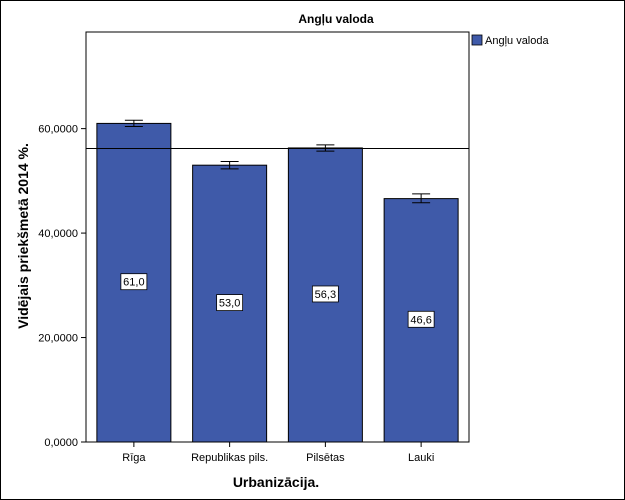 The image size is (625, 500). I want to click on y-tick-label: 20,0000, so click(58, 339).